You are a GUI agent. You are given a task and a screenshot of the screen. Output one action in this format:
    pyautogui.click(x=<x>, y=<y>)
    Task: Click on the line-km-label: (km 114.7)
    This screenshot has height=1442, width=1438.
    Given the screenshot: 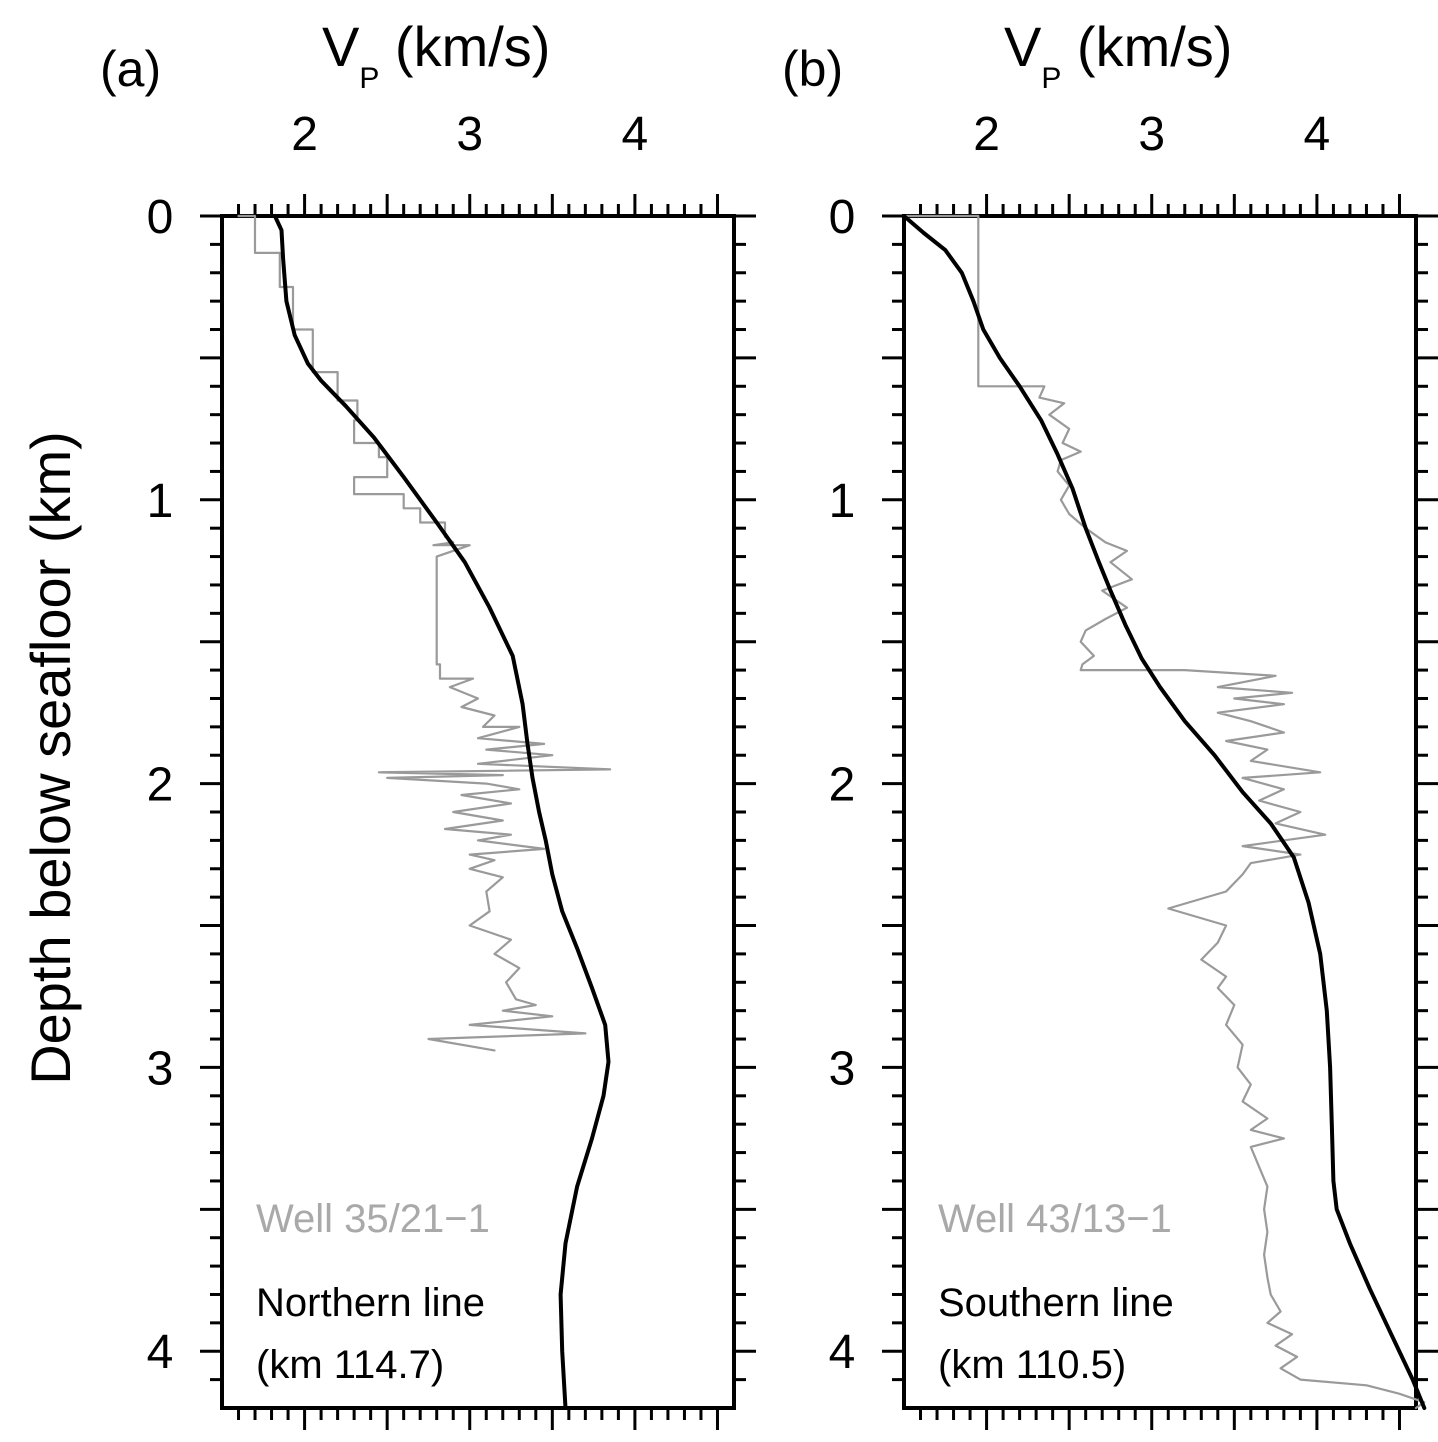 What is the action you would take?
    pyautogui.click(x=350, y=1365)
    